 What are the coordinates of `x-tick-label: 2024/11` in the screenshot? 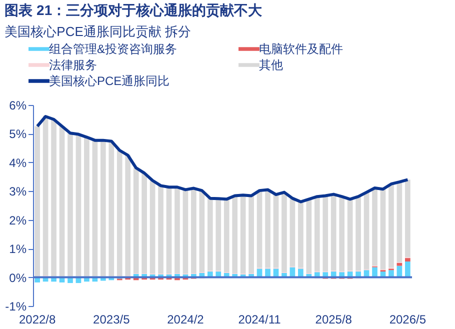 It's located at (260, 319).